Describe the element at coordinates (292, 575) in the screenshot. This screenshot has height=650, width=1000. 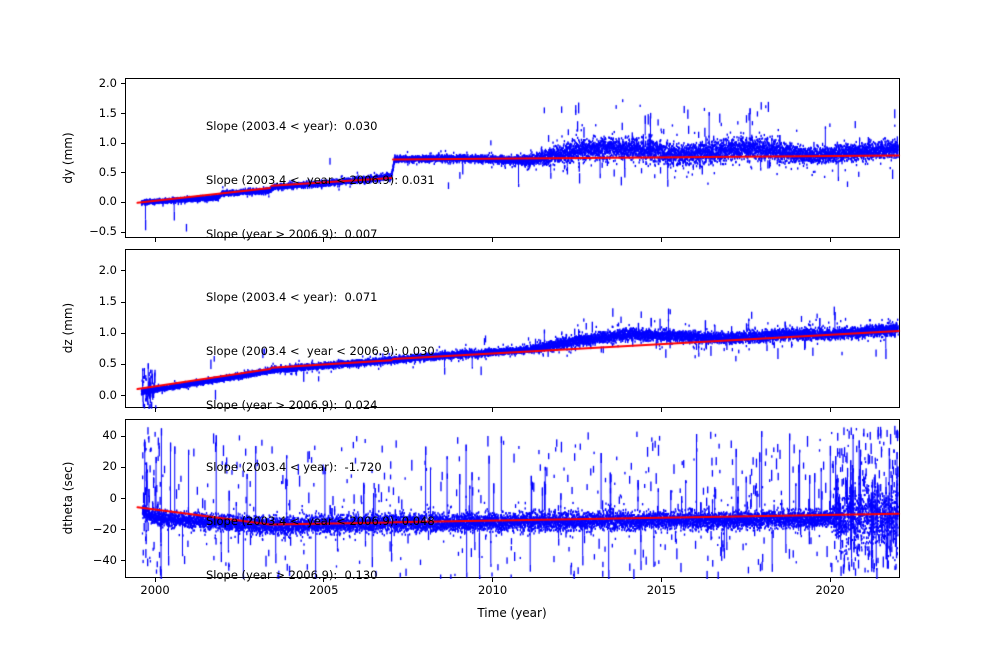
I see `annotation-line: Slope (year > 2006.9): 0.130` at that location.